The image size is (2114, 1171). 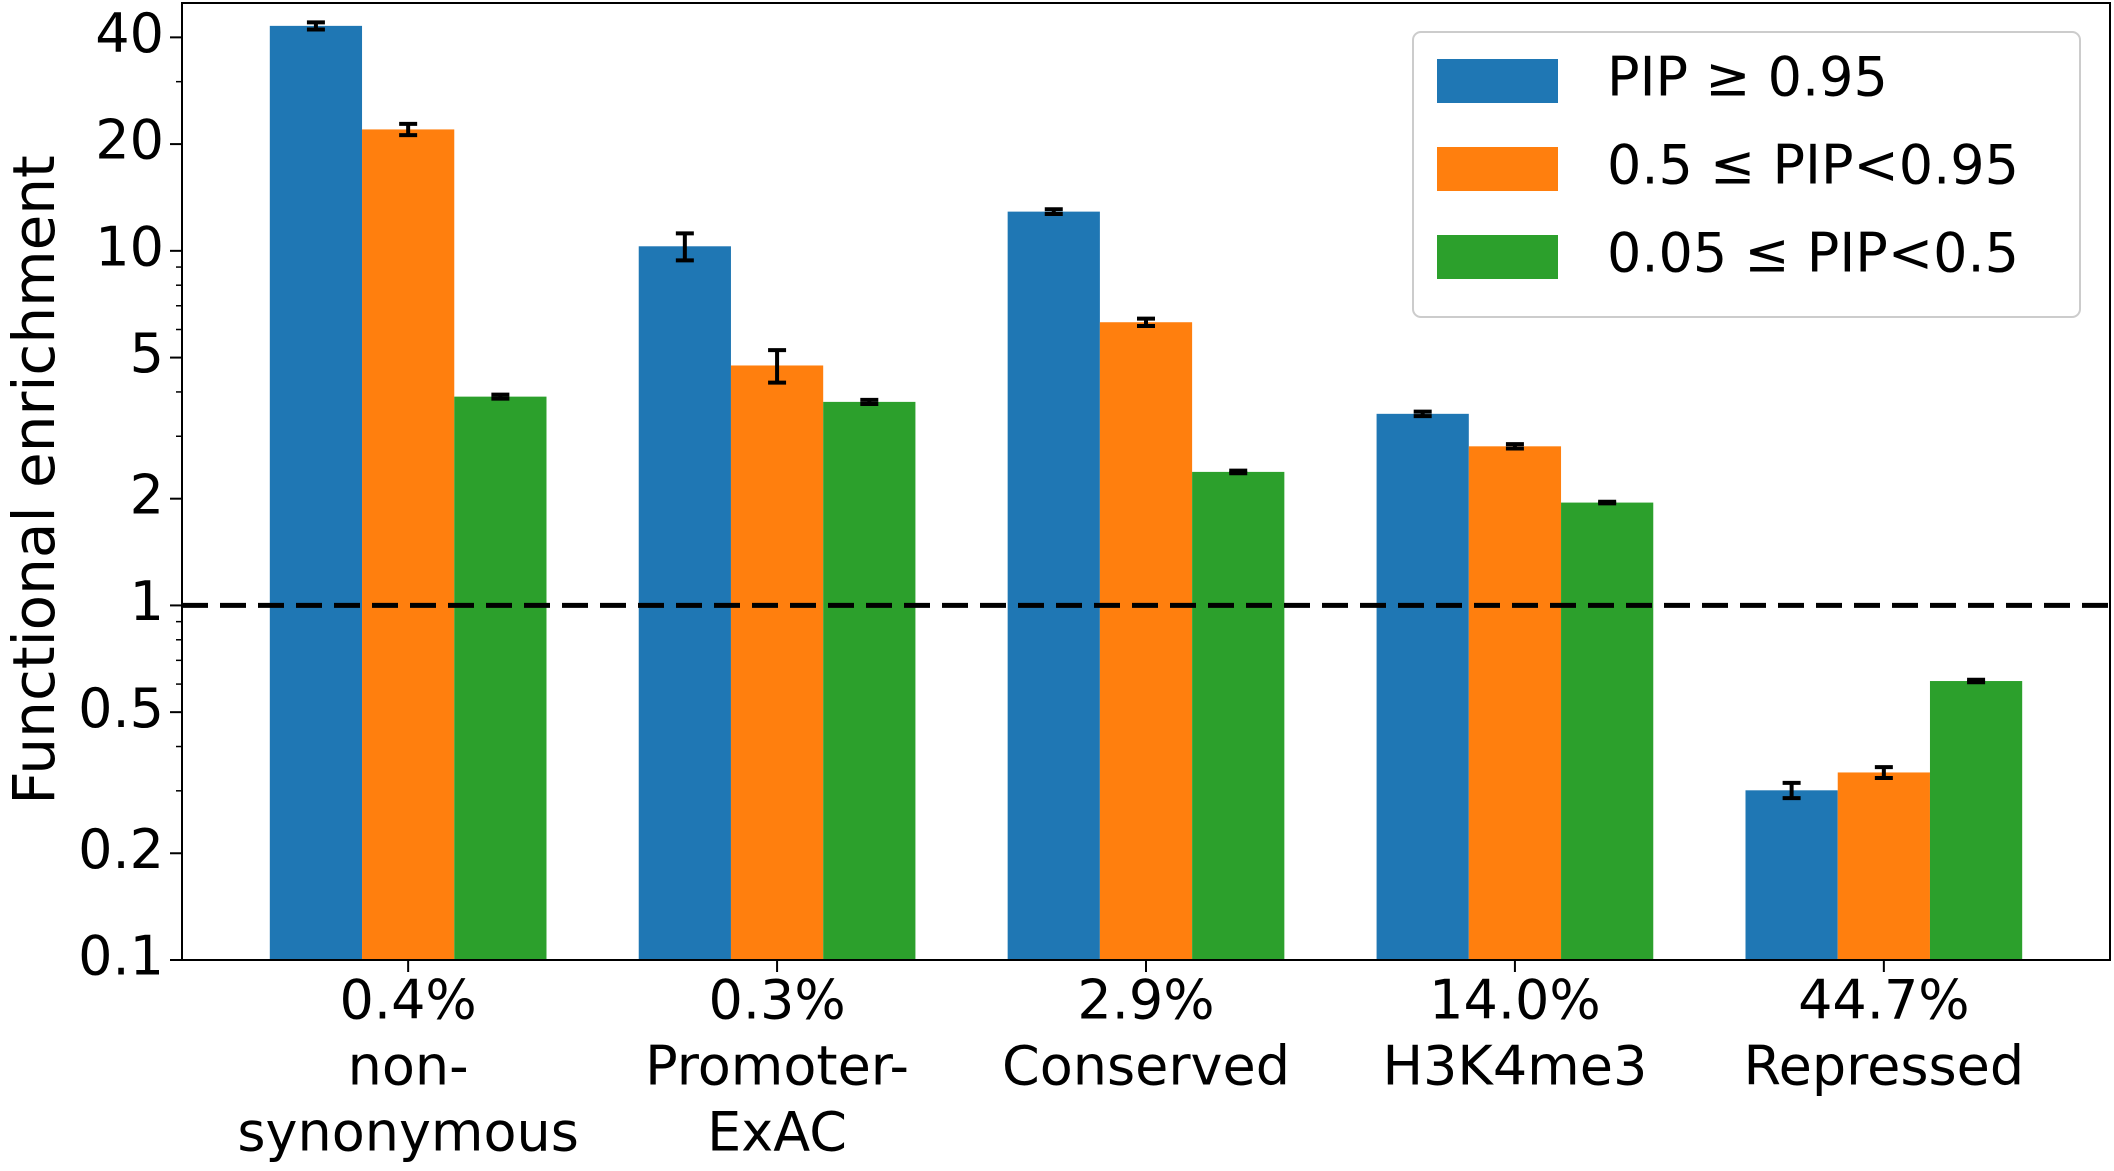 What do you see at coordinates (147, 601) in the screenshot?
I see `y-tick-label: 1` at bounding box center [147, 601].